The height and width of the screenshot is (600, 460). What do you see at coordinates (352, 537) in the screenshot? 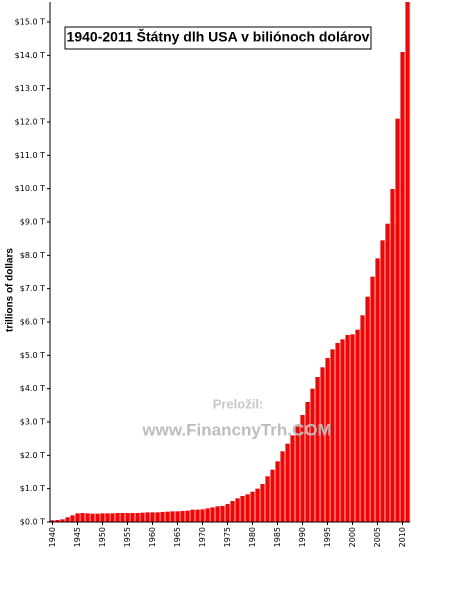
I see `x-tick-label: 2000` at bounding box center [352, 537].